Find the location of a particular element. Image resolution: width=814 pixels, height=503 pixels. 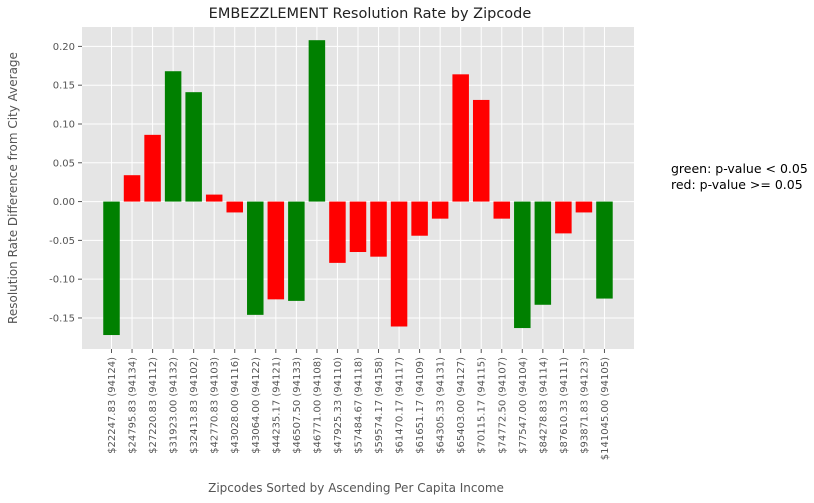

x-tick-label: $47925.33 (94110) is located at coordinates (338, 405).